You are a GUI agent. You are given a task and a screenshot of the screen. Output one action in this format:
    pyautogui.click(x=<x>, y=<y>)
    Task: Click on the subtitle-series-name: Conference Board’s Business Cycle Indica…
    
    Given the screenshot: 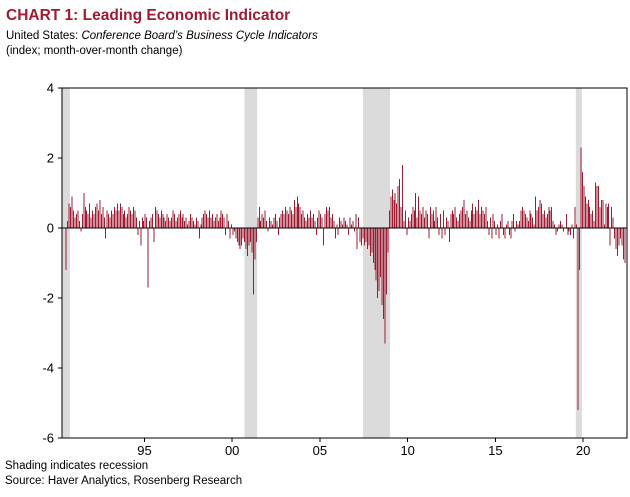 What is the action you would take?
    pyautogui.click(x=199, y=36)
    